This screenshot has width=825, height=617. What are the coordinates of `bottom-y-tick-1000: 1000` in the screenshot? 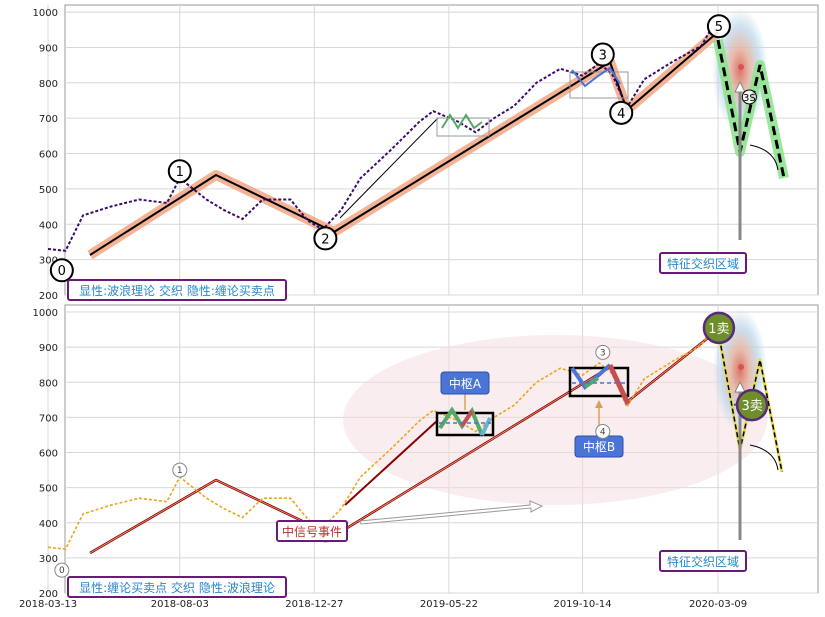 It's located at (45, 313).